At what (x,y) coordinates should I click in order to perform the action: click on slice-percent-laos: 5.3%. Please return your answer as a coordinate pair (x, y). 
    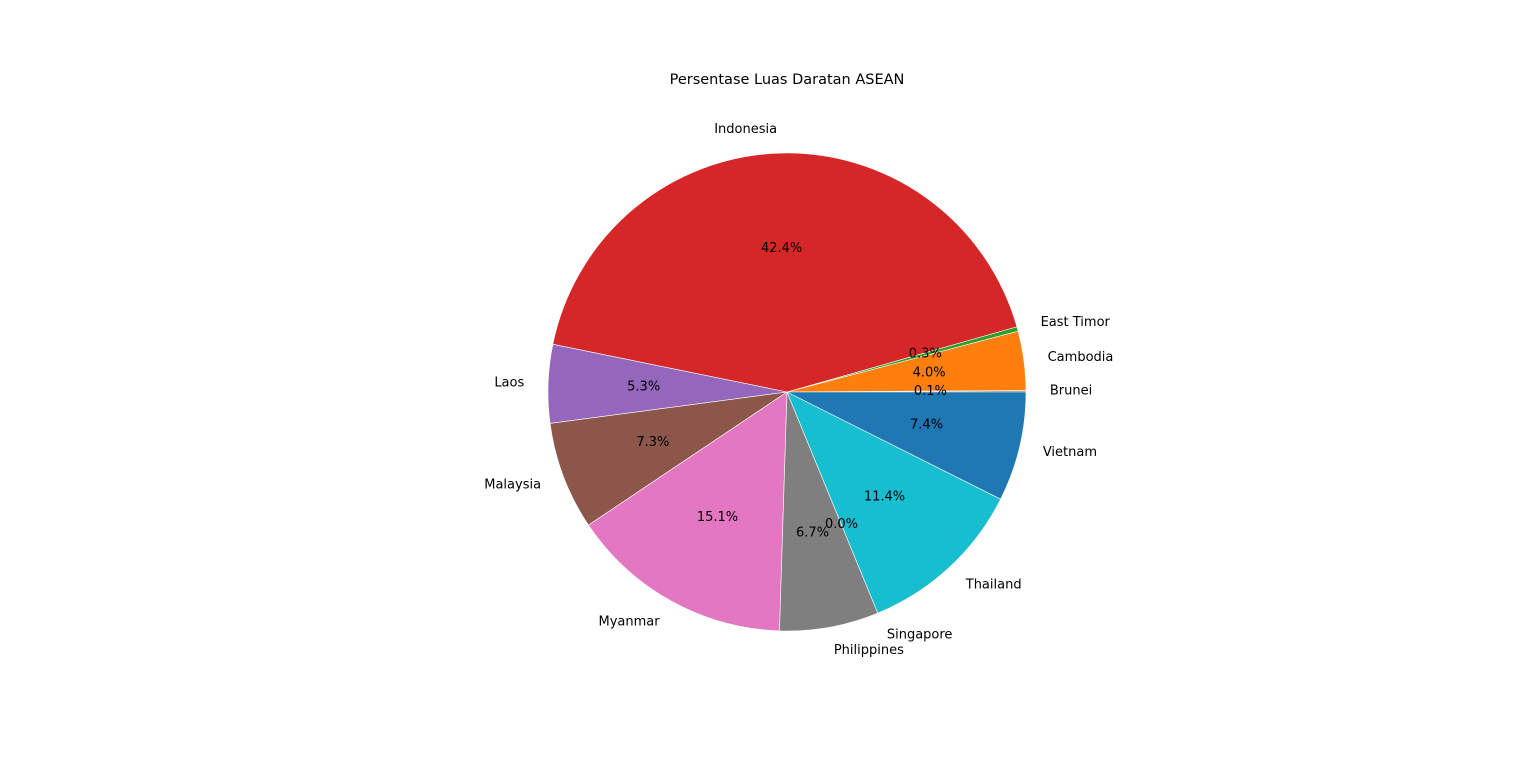
    Looking at the image, I should click on (643, 387).